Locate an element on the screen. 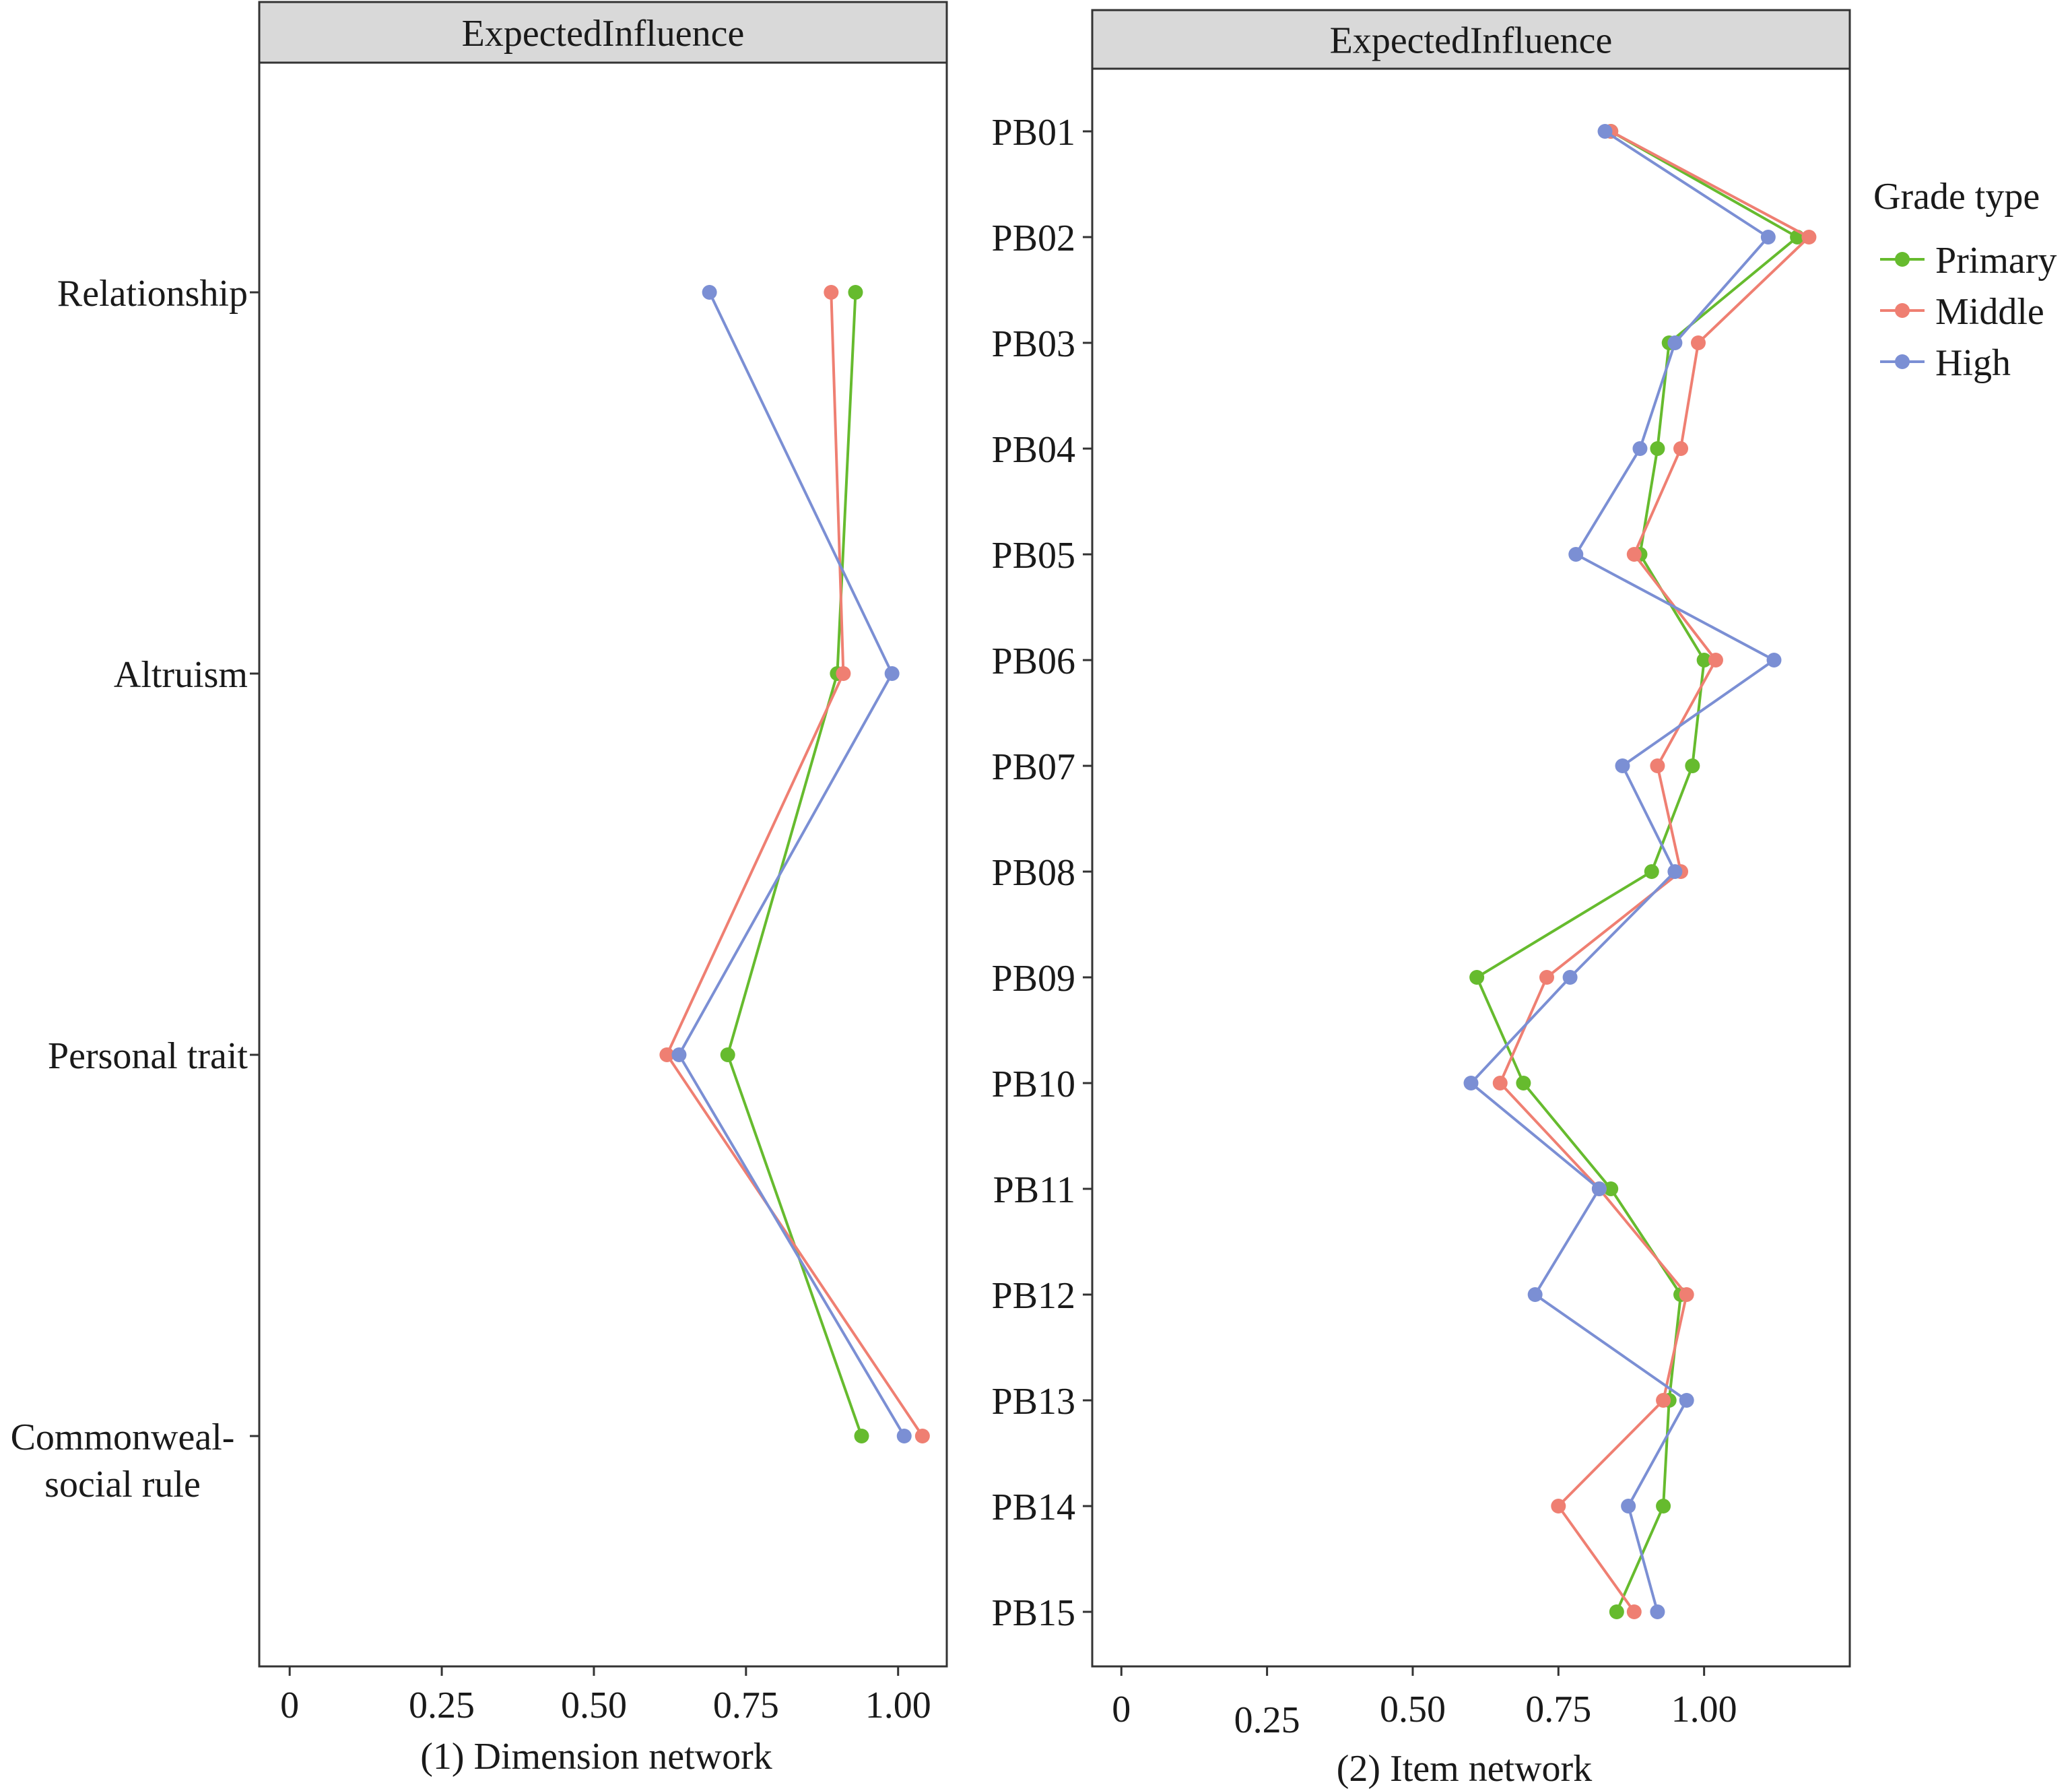  legend-entry-primary: Primary is located at coordinates (1968, 261).